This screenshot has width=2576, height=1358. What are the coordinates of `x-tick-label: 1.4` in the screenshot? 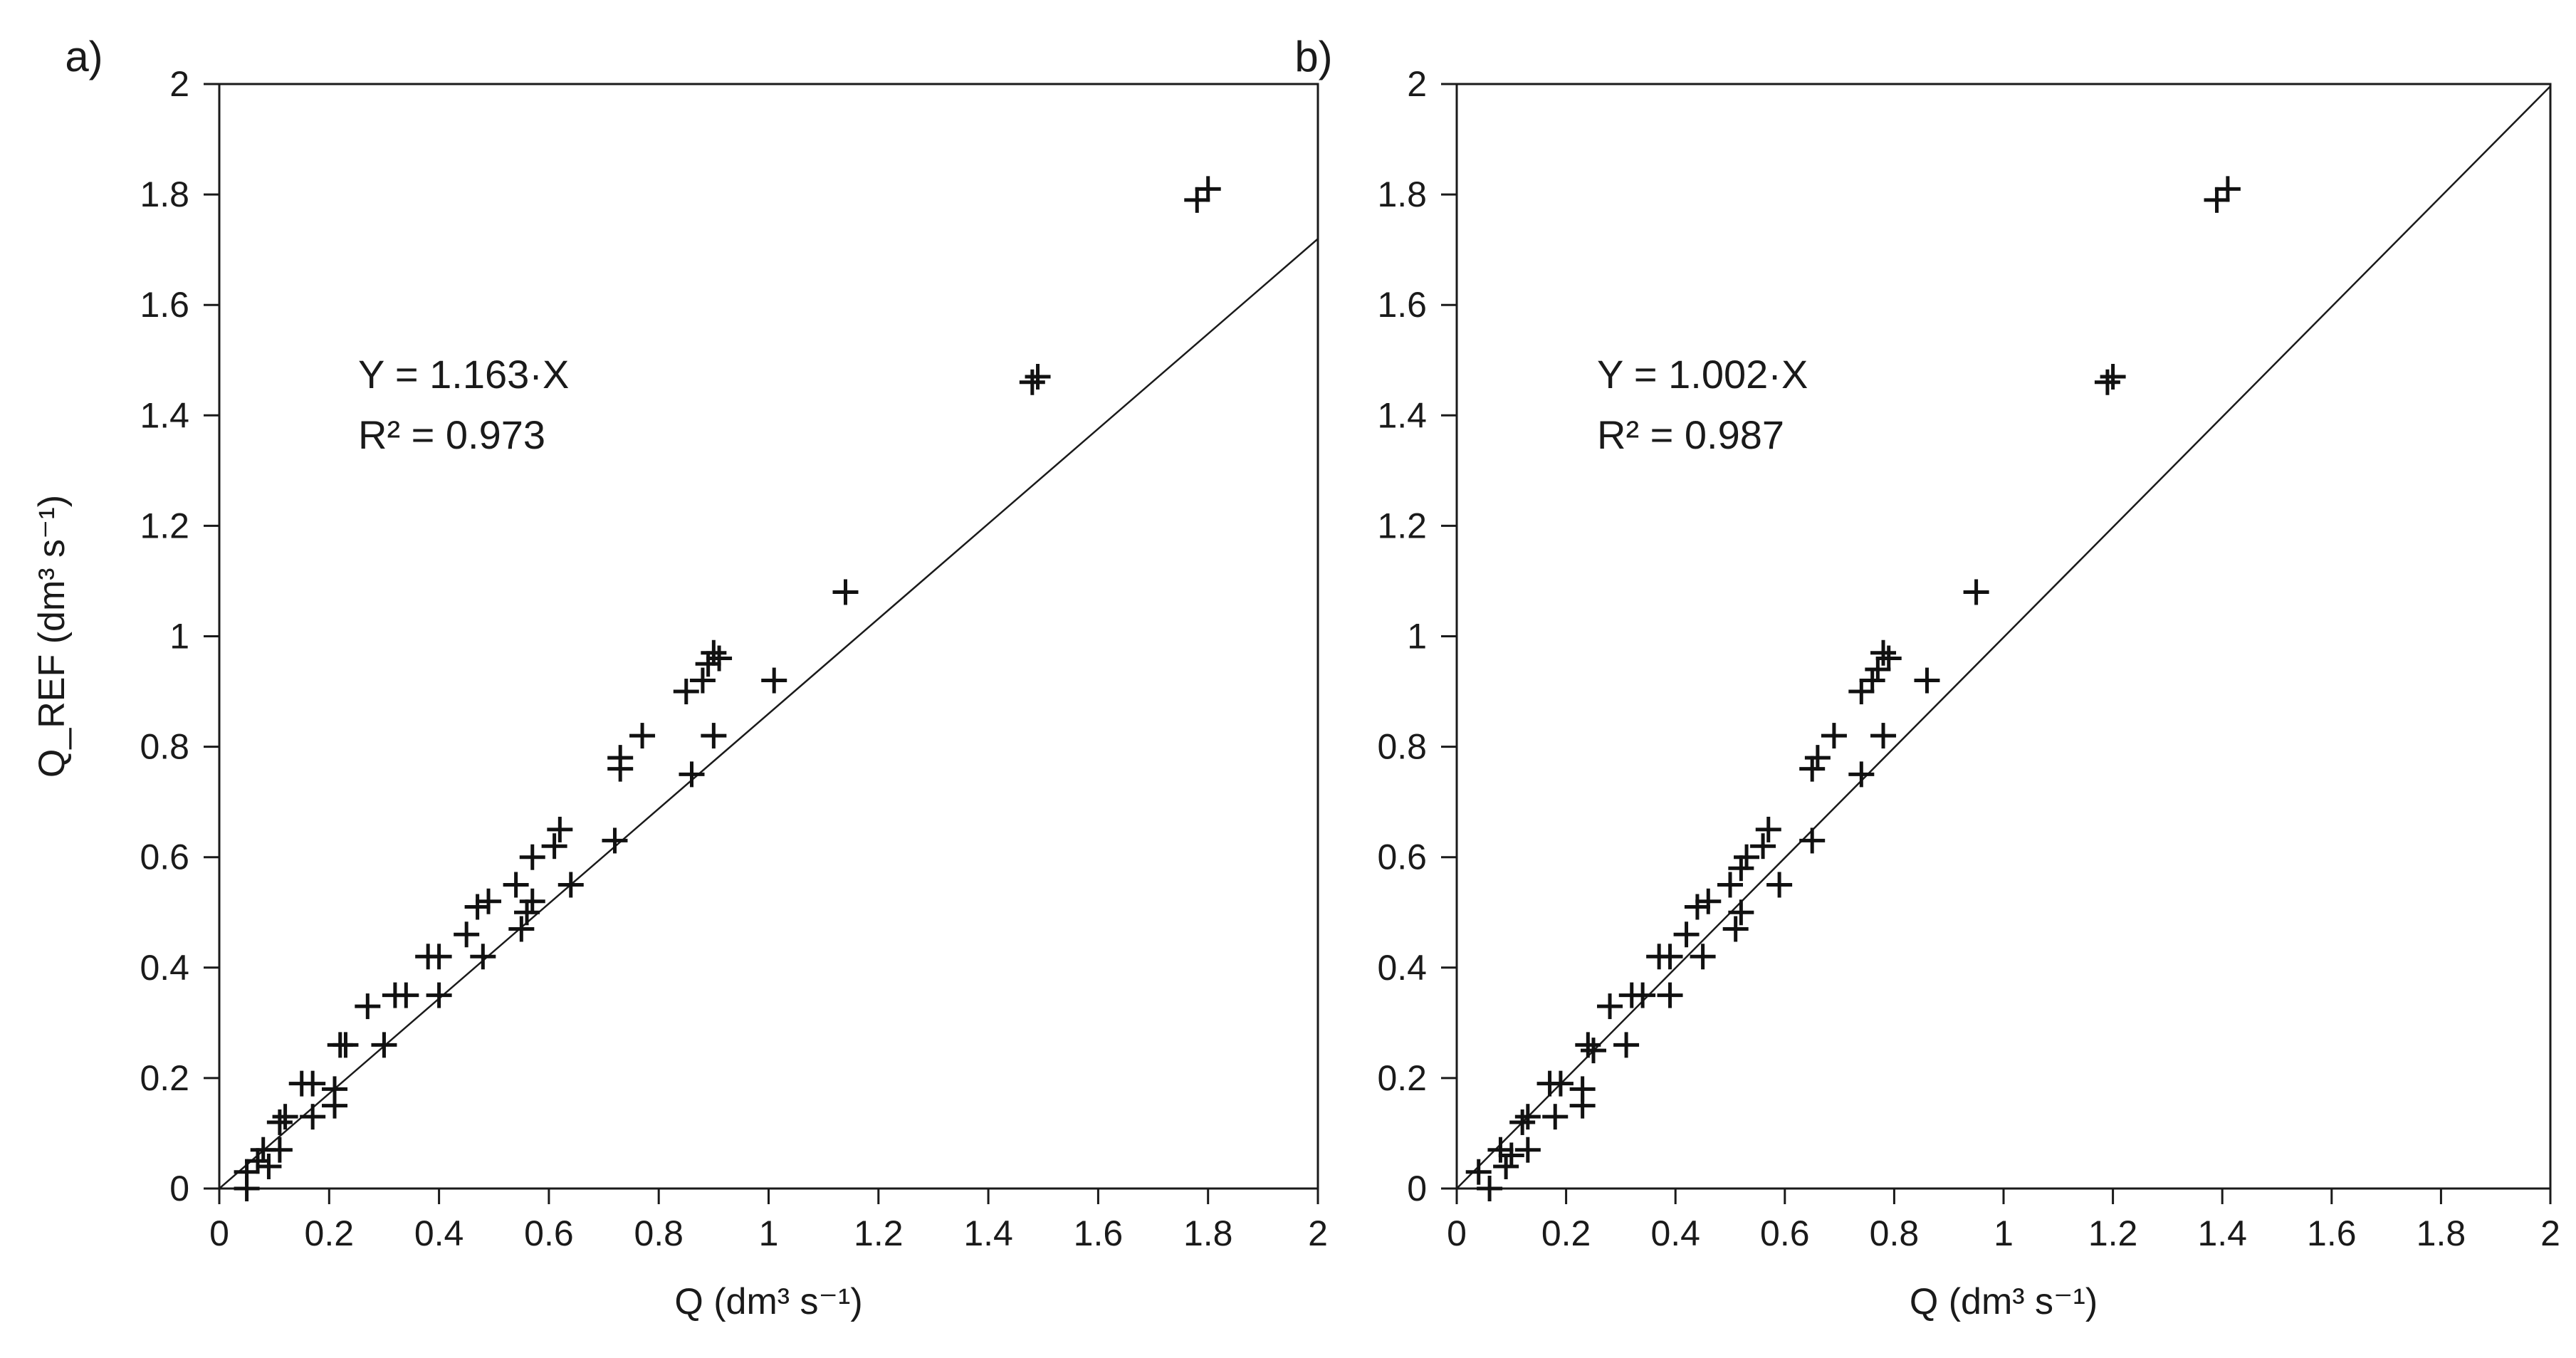 It's located at (988, 1233).